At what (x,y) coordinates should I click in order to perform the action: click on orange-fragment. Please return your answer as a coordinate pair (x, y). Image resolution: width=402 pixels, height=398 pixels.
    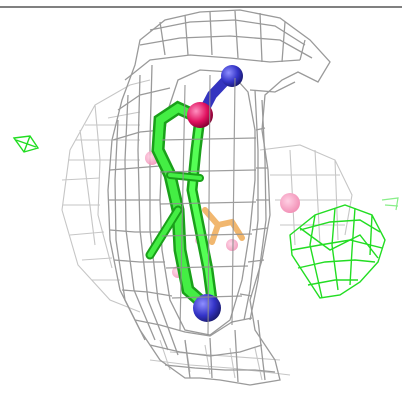
    Looking at the image, I should click on (223, 226).